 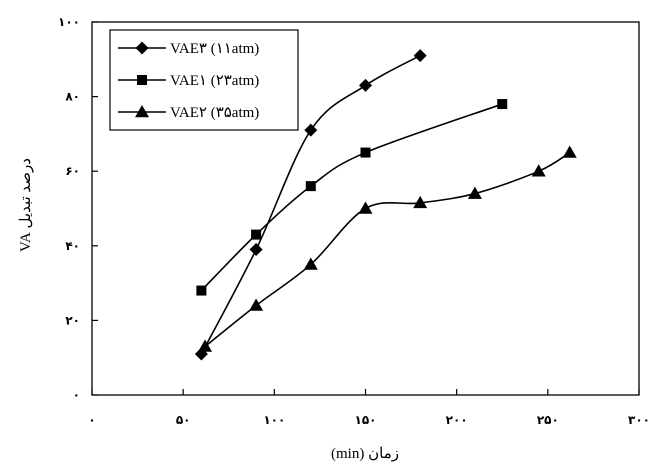 I want to click on y-axis: ۰ ۲۰ ۴۰ ۶۰ ۸۰ ۱۰۰, so click(x=78, y=208).